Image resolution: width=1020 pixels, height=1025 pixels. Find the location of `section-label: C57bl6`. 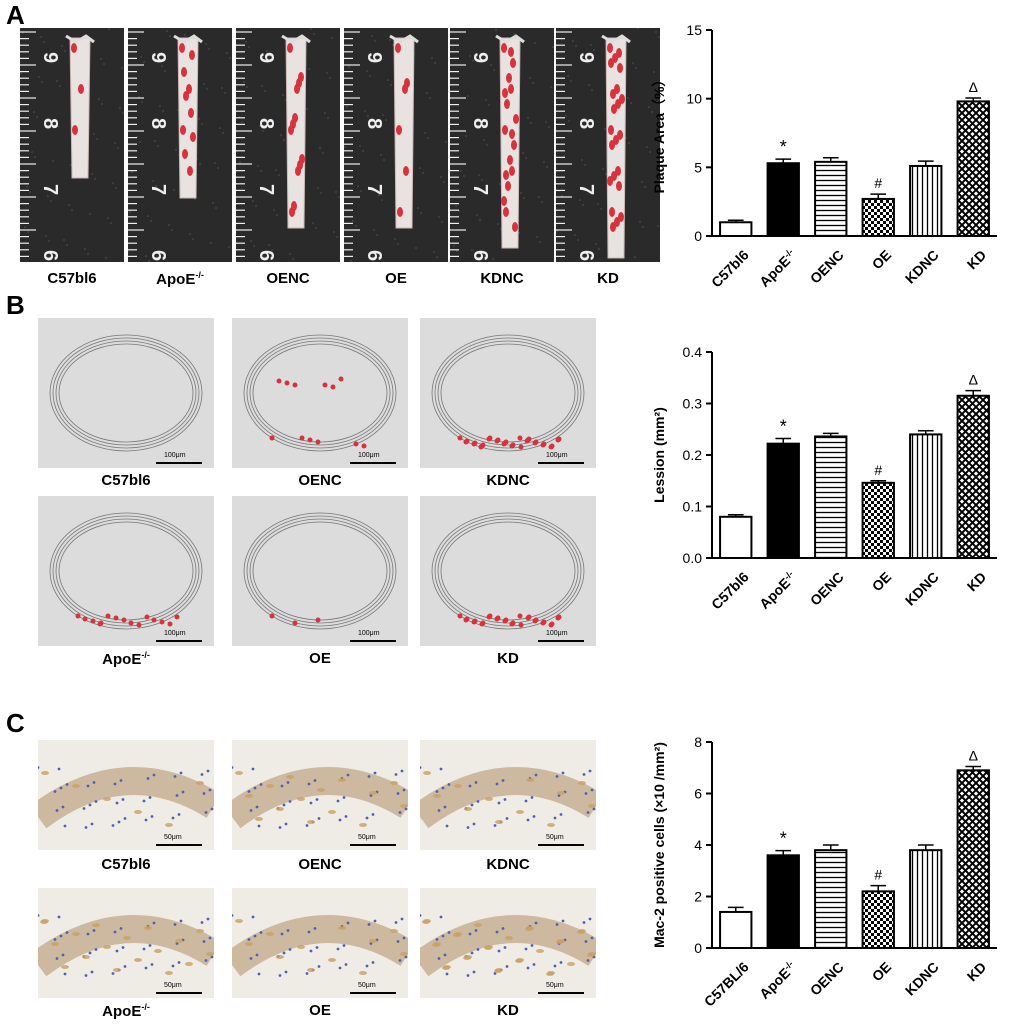

section-label: C57bl6 is located at coordinates (126, 480).